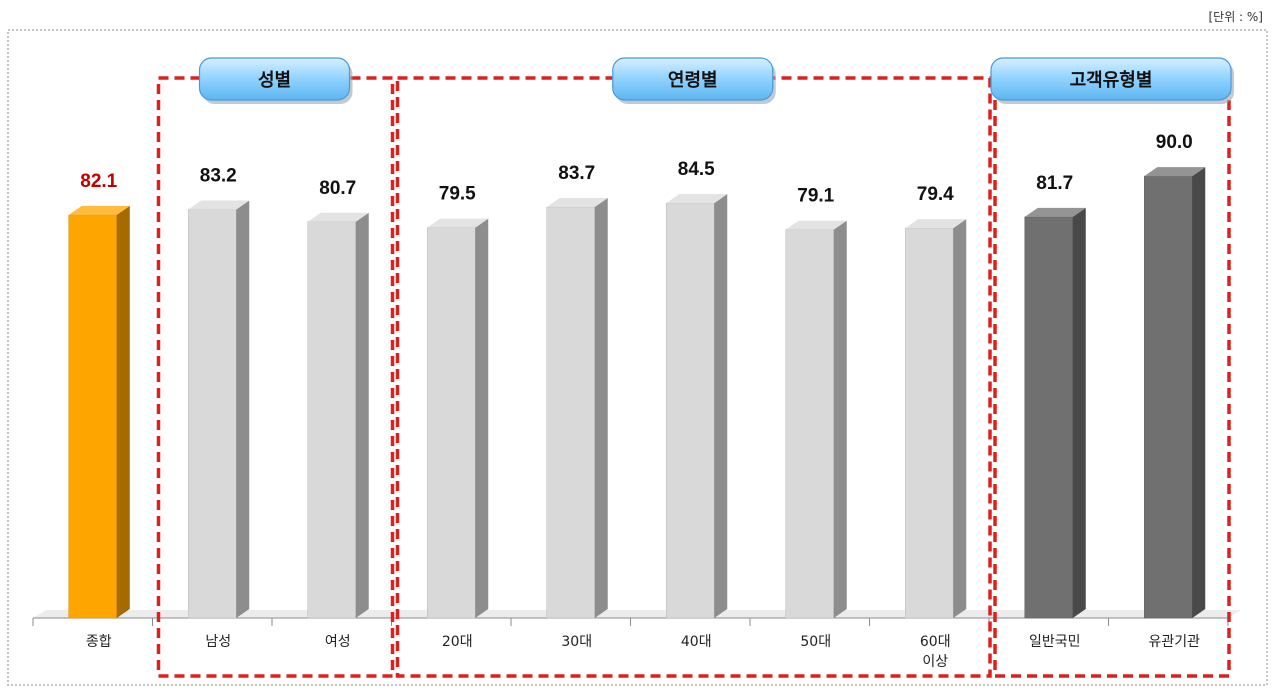 Image resolution: width=1275 pixels, height=696 pixels. What do you see at coordinates (935, 662) in the screenshot?
I see `x-tick-label: 이상` at bounding box center [935, 662].